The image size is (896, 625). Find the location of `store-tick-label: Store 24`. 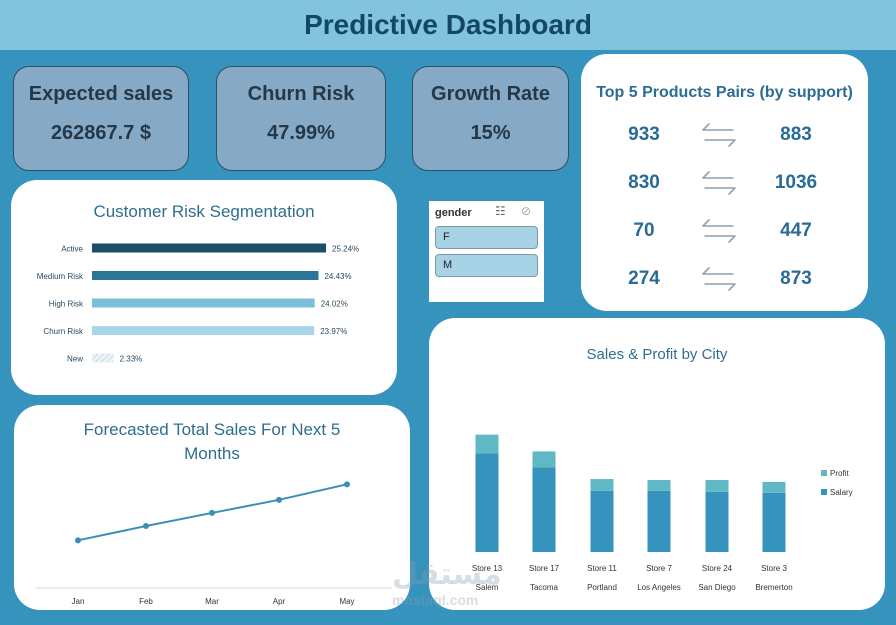

store-tick-label: Store 24 is located at coordinates (717, 568).